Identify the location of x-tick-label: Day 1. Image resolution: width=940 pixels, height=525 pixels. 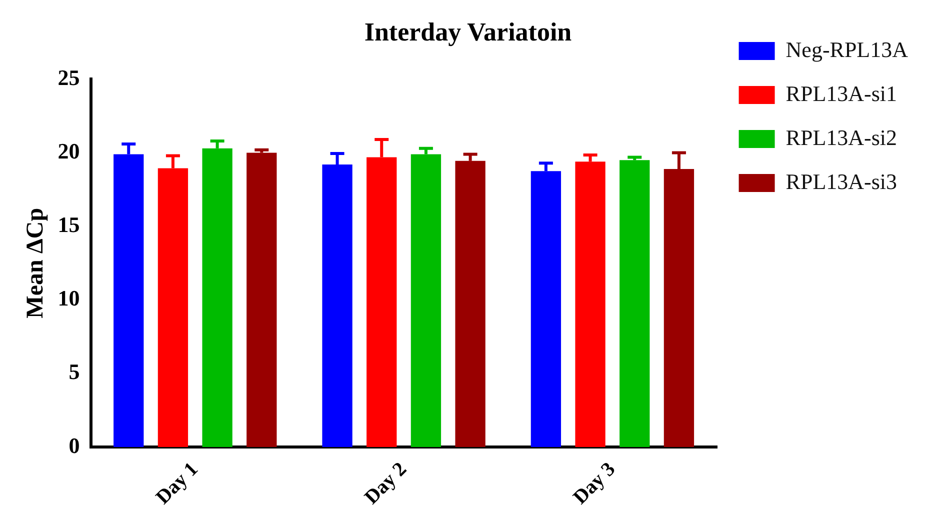
(177, 483).